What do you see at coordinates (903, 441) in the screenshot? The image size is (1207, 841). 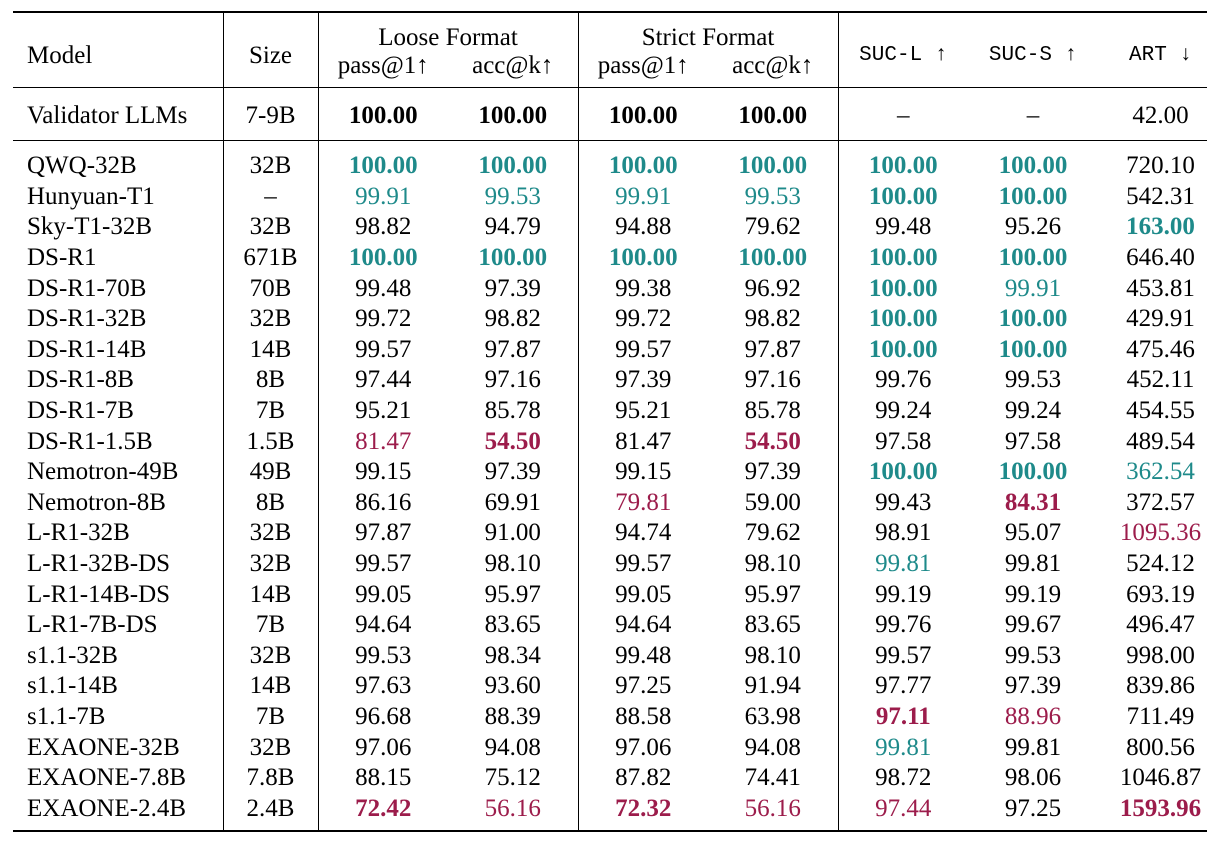 I see `cell-suc-l: 97.58` at bounding box center [903, 441].